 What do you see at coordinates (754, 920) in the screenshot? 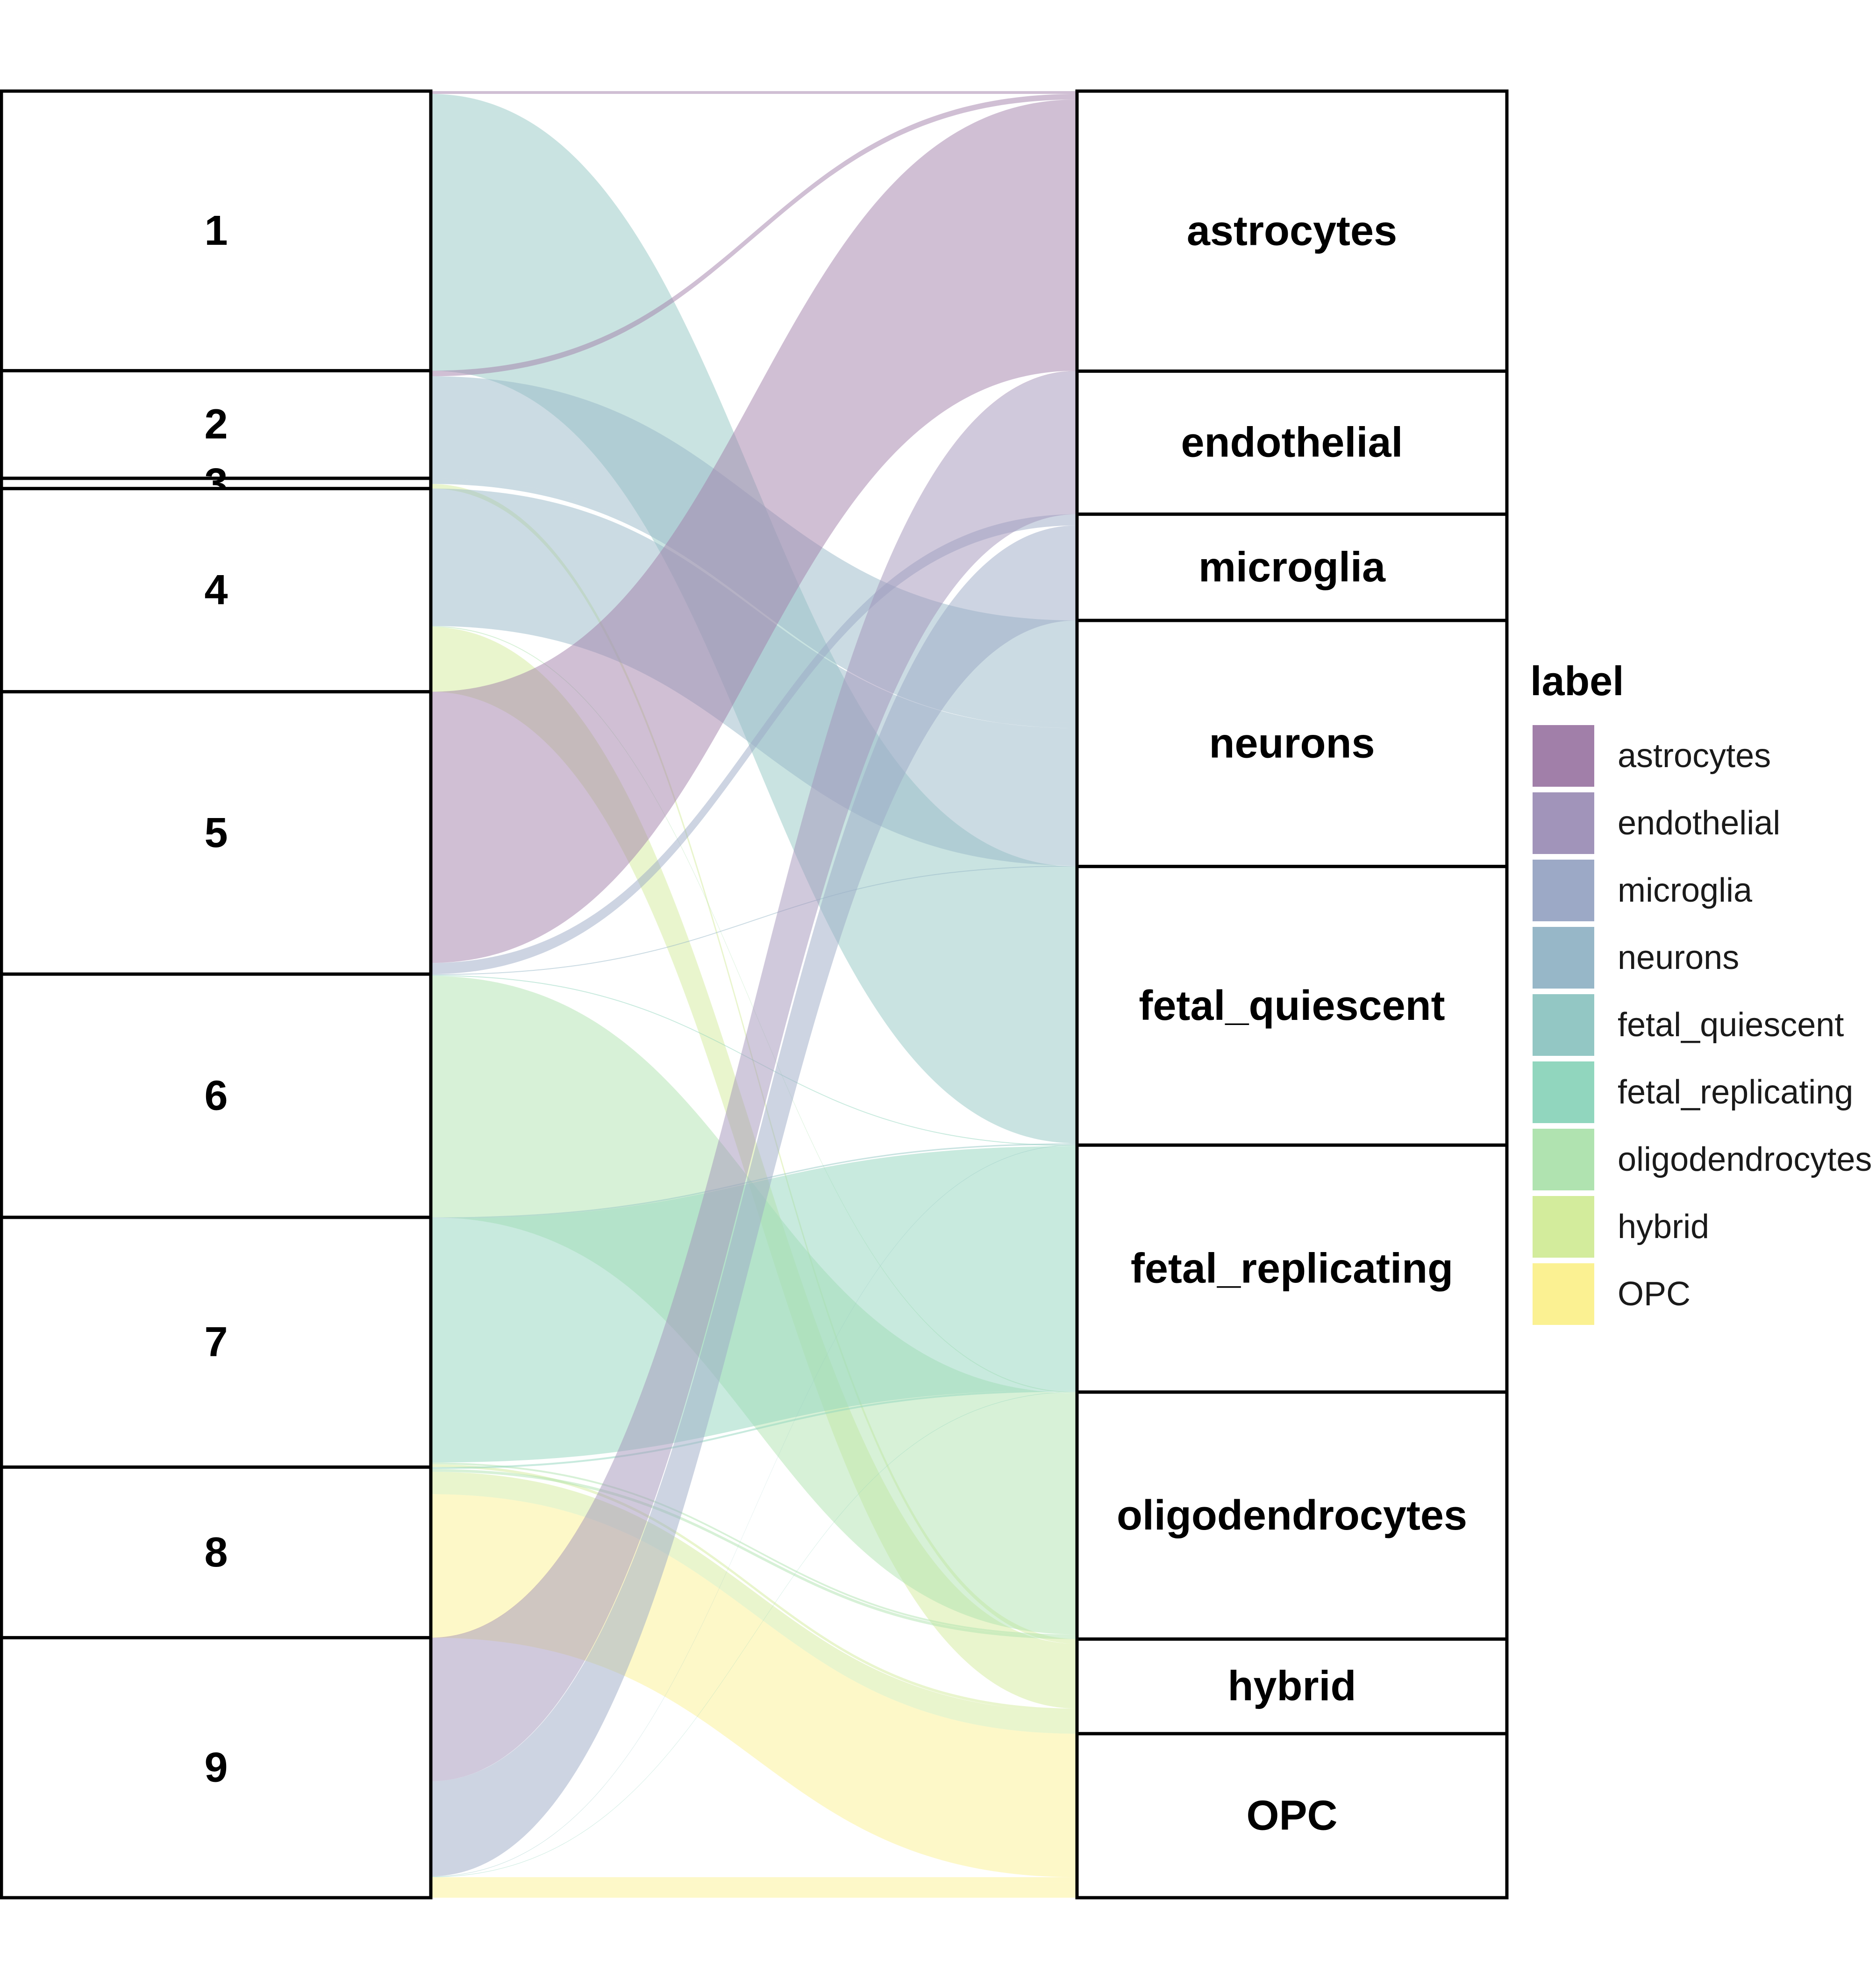
I see `flow-6-to-neurons` at bounding box center [754, 920].